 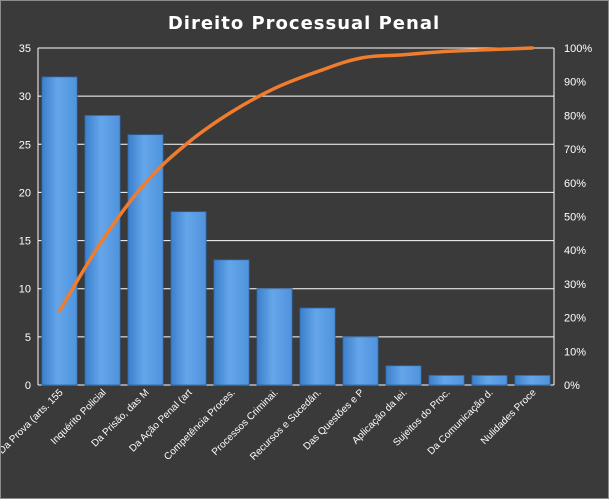 I want to click on primary-y-axis: 0 5 10 15 20 25 30 35, so click(x=25, y=217).